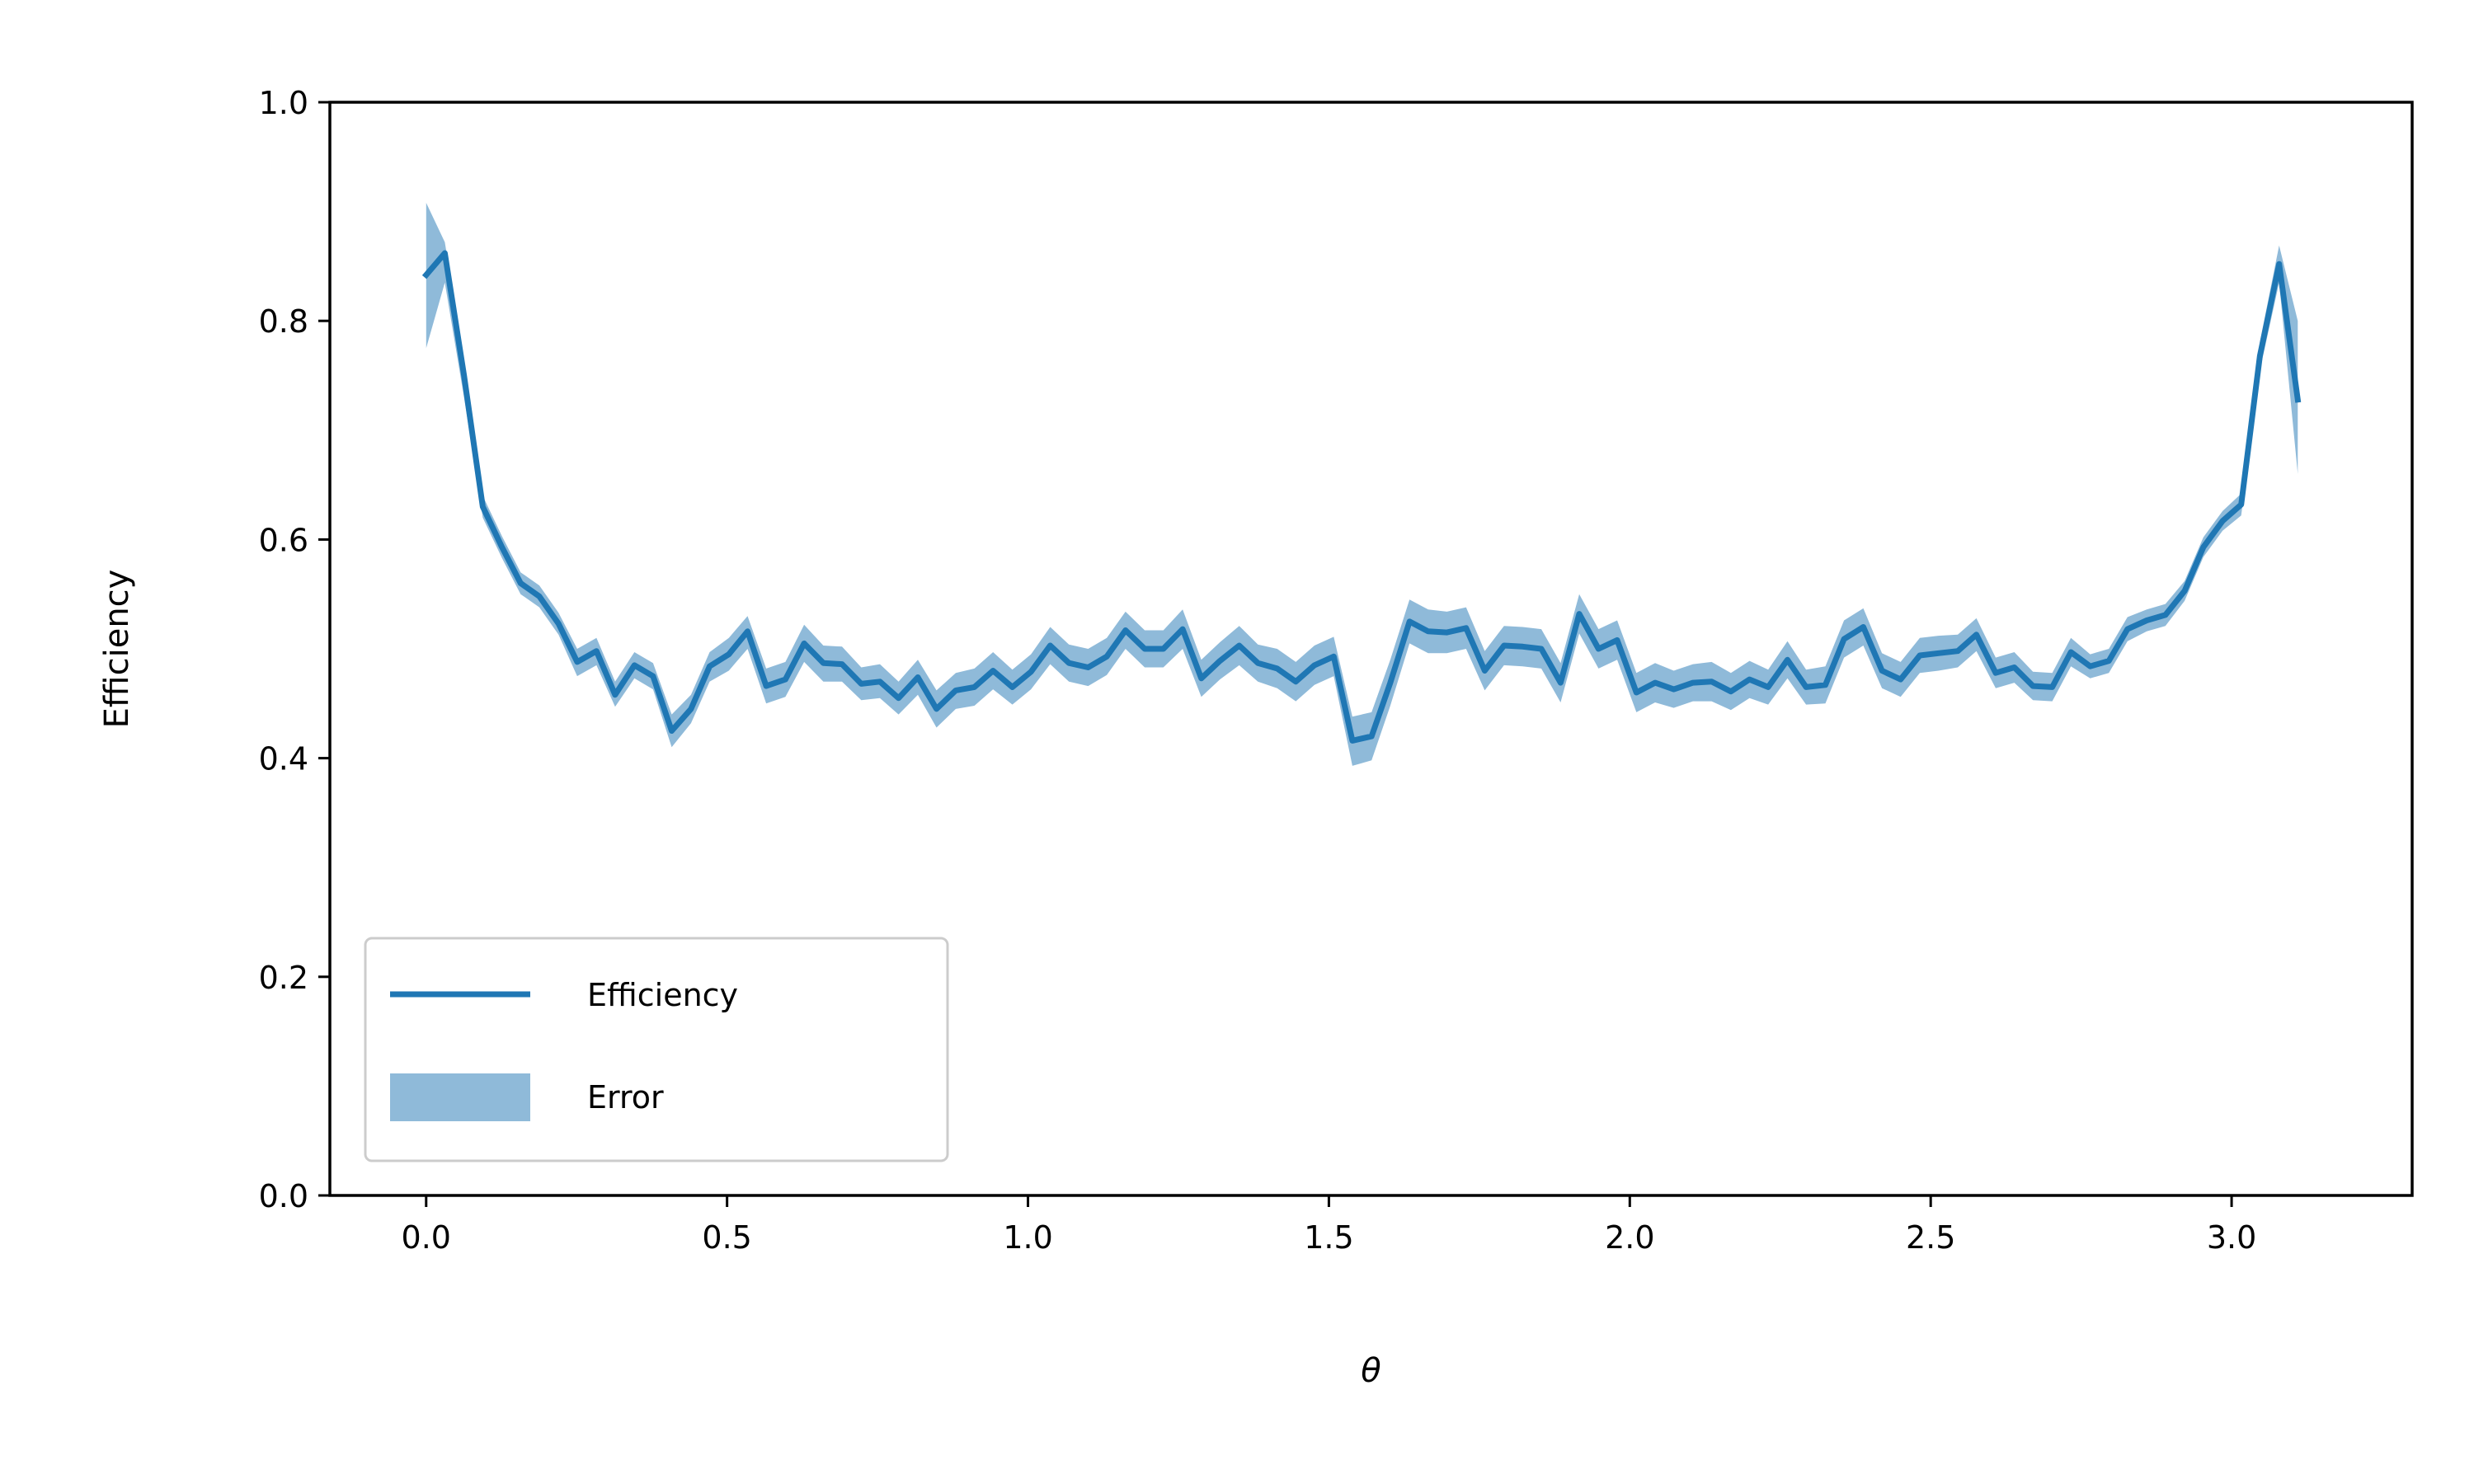 The image size is (2474, 1484). I want to click on y-tick-label: 0.0, so click(283, 1196).